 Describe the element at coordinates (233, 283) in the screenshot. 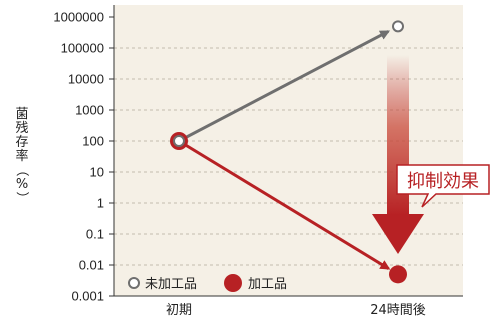

I see `legend-marker-treated` at that location.